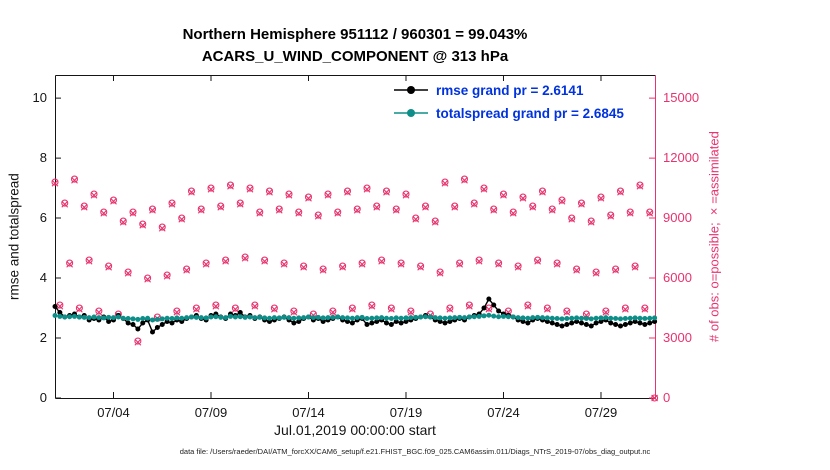  I want to click on y-tick-label-left: 6, so click(43, 218).